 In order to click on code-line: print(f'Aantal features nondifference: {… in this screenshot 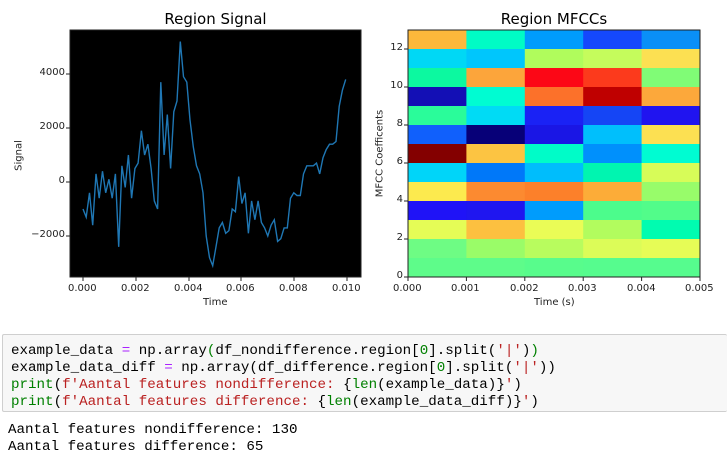, I will do `click(266, 385)`.